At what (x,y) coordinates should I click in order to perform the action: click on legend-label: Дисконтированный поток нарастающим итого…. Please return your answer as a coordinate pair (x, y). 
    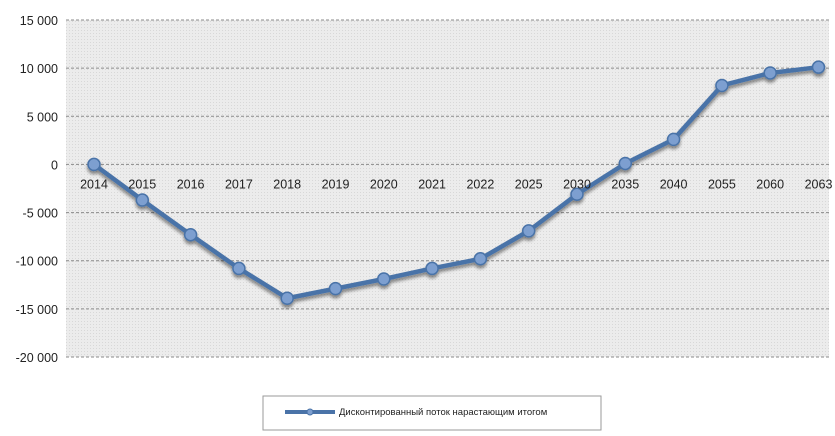
    Looking at the image, I should click on (443, 412).